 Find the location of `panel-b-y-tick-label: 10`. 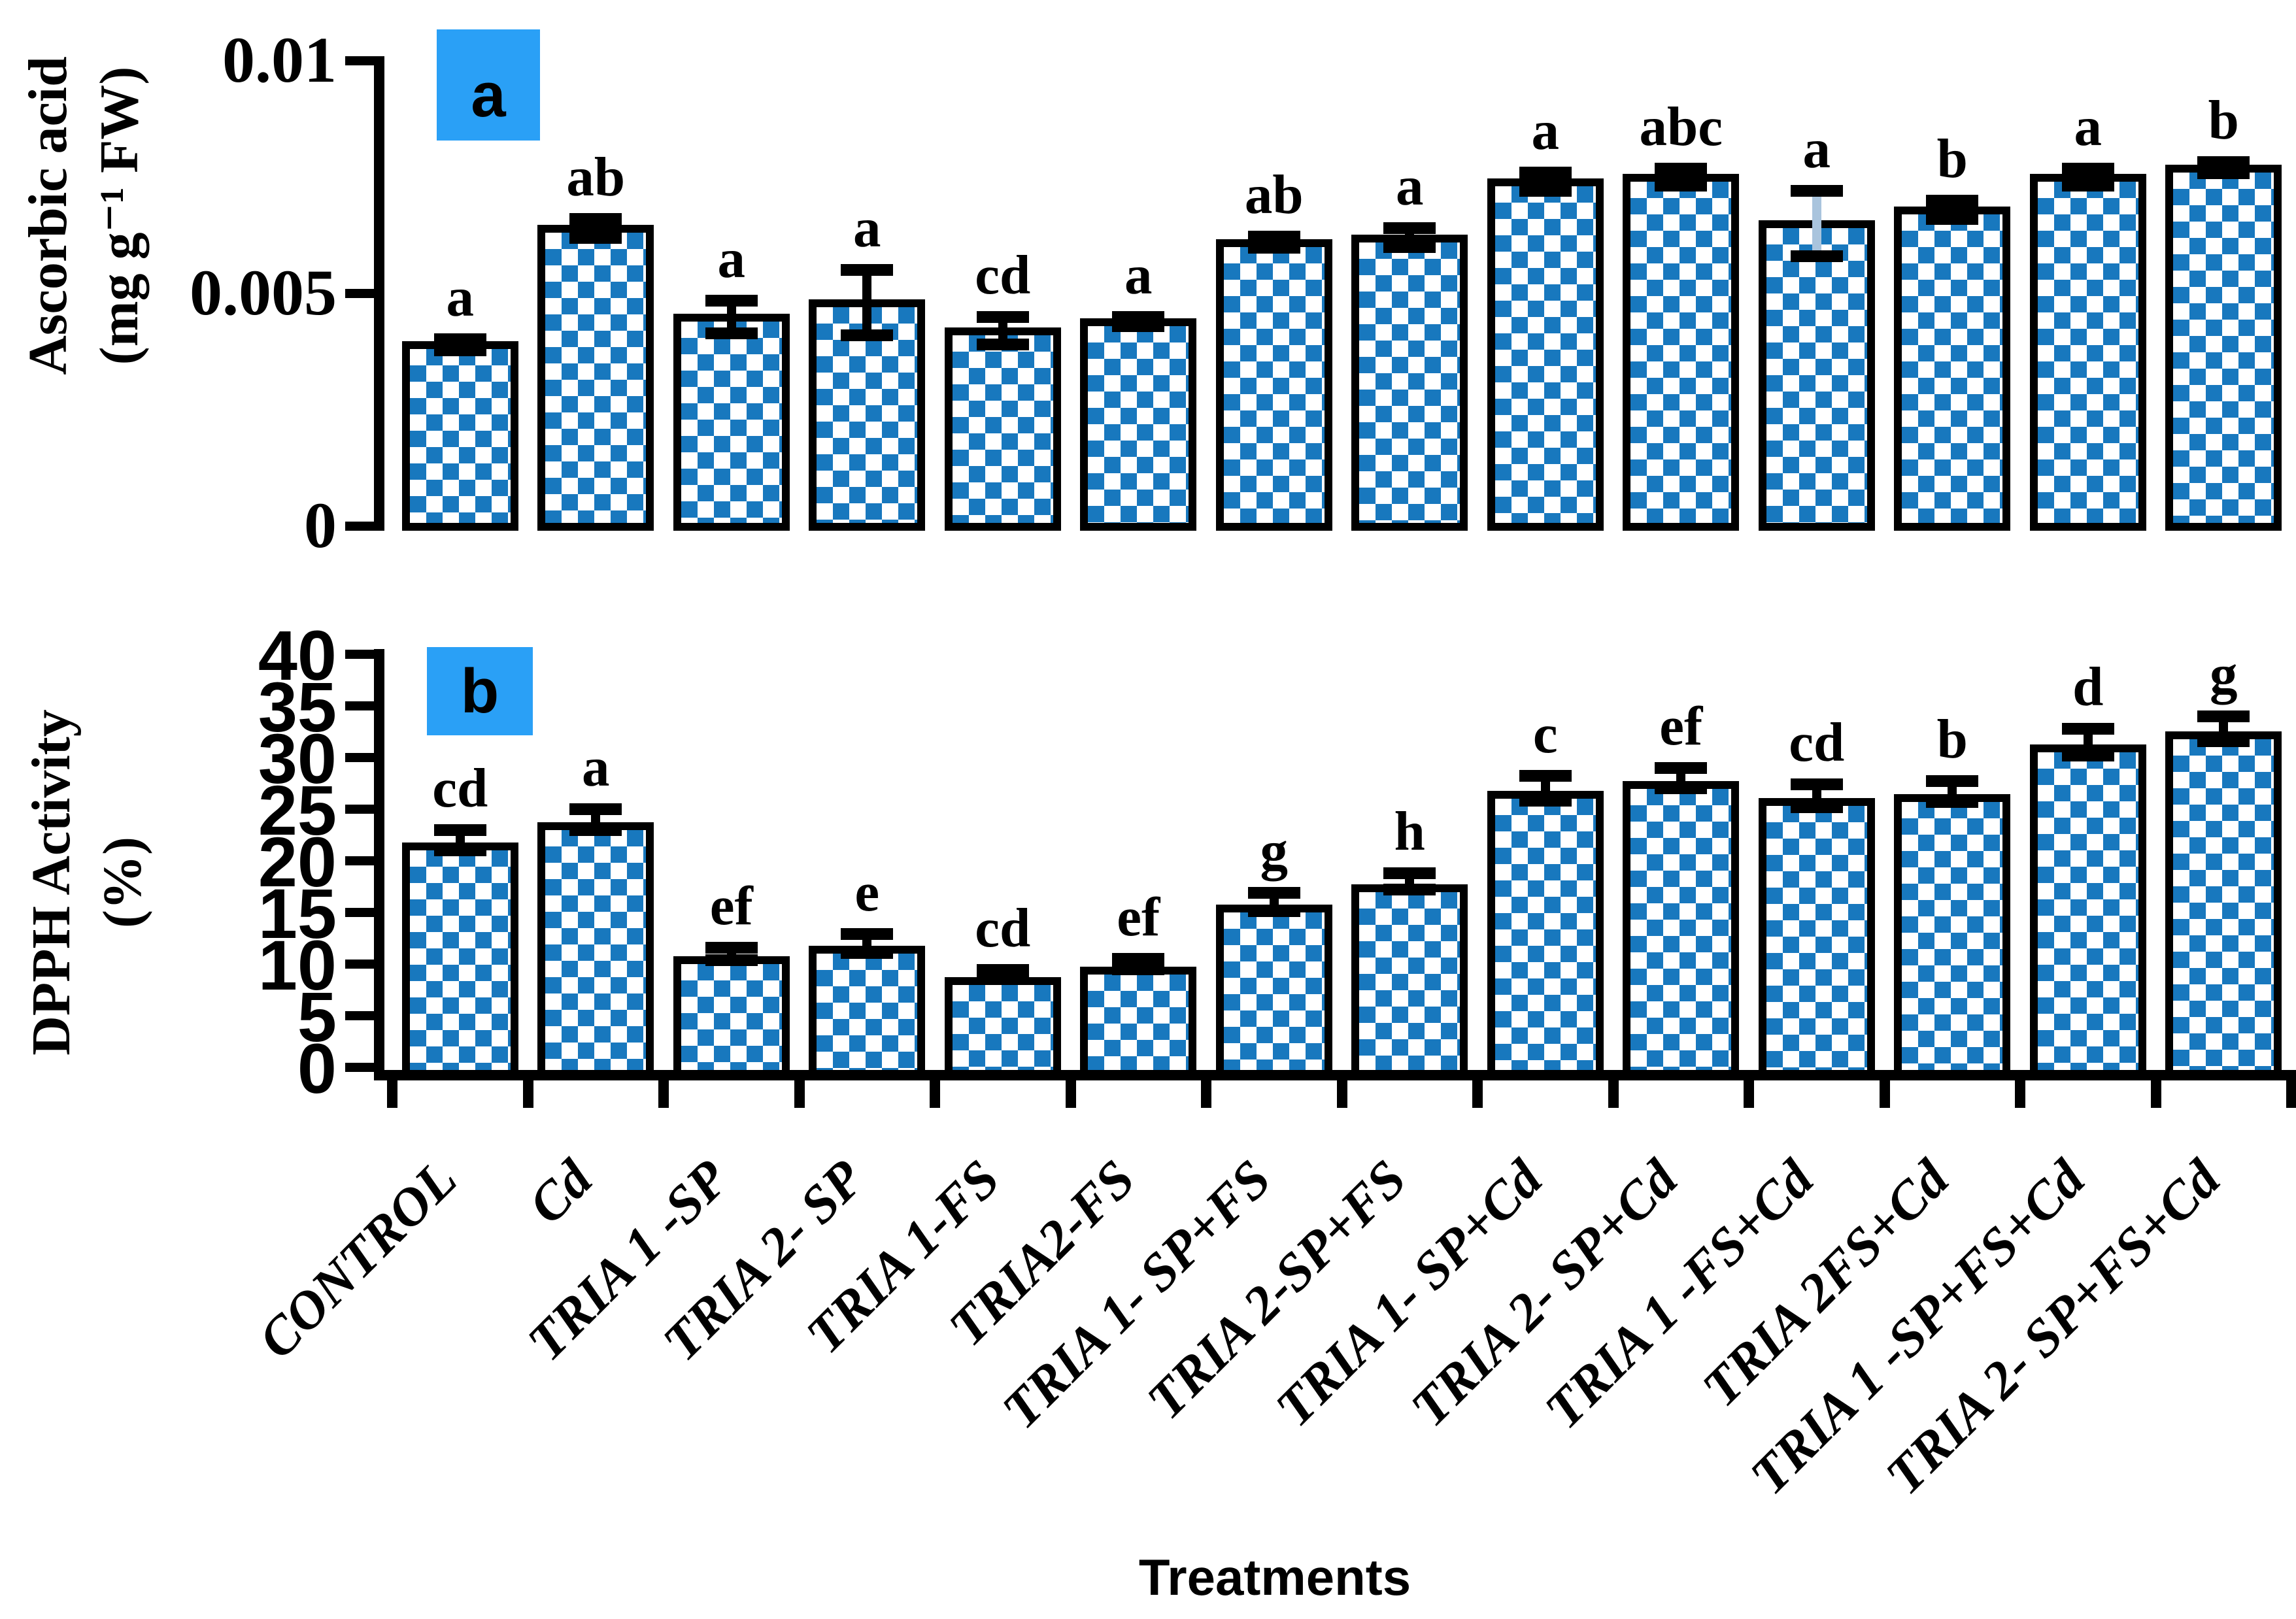

panel-b-y-tick-label: 10 is located at coordinates (297, 965).